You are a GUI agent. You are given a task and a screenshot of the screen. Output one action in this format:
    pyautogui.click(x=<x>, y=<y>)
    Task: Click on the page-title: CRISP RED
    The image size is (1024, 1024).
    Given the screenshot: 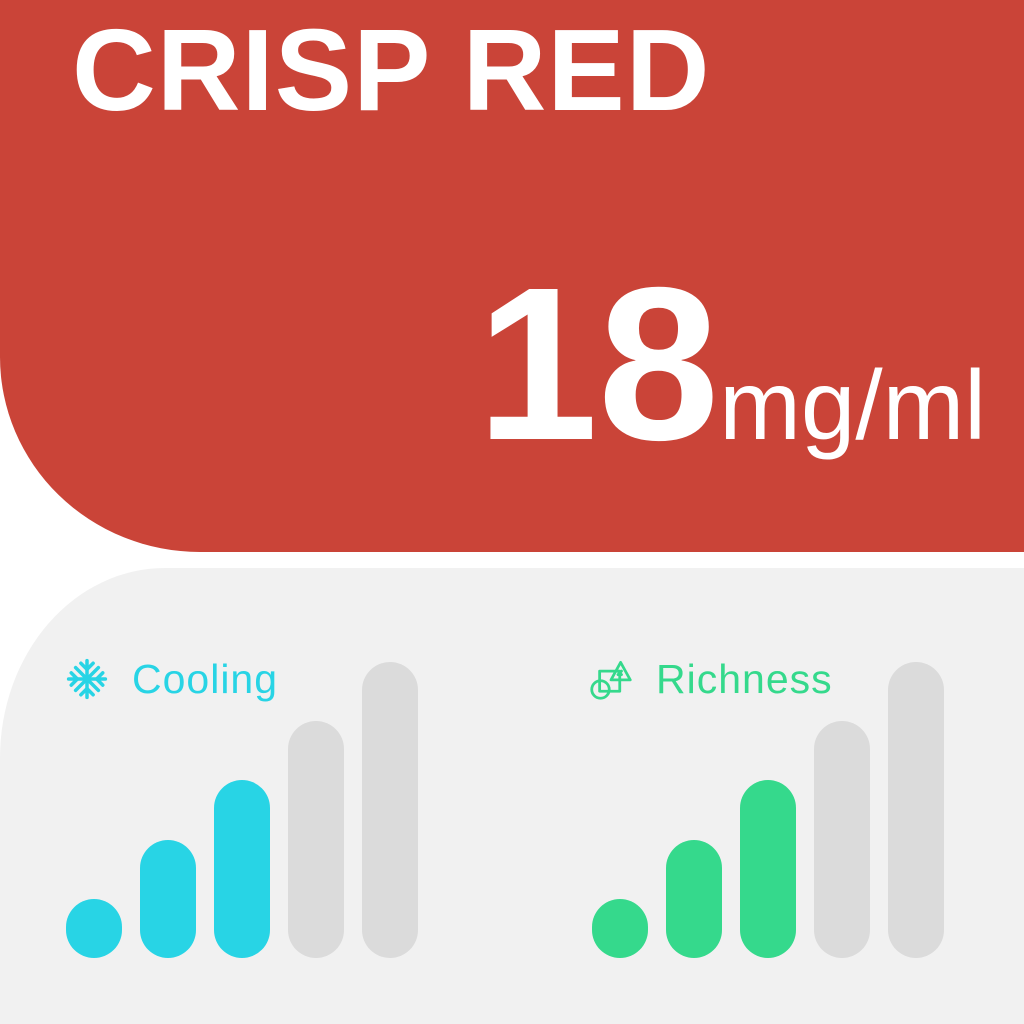 What is the action you would take?
    pyautogui.click(x=391, y=70)
    